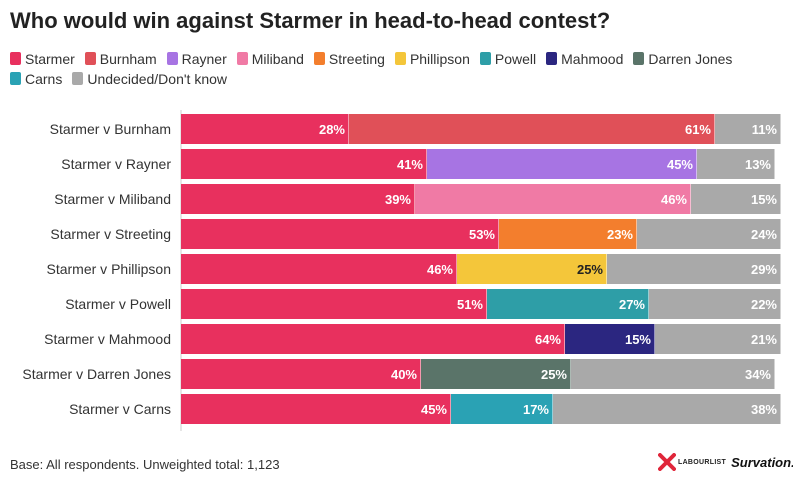 The width and height of the screenshot is (793, 491). What do you see at coordinates (157, 78) in the screenshot?
I see `legend-label: Undecided/Don't know` at bounding box center [157, 78].